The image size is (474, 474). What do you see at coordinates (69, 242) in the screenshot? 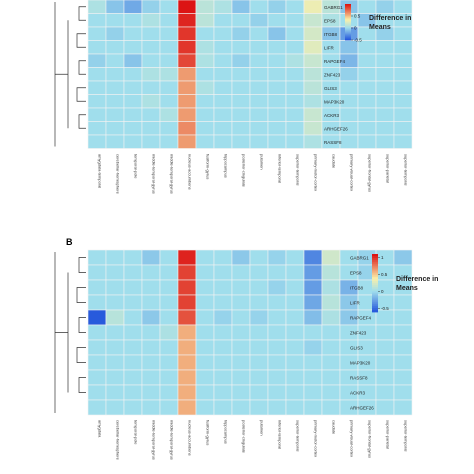
I see `panel-label: B` at bounding box center [69, 242].